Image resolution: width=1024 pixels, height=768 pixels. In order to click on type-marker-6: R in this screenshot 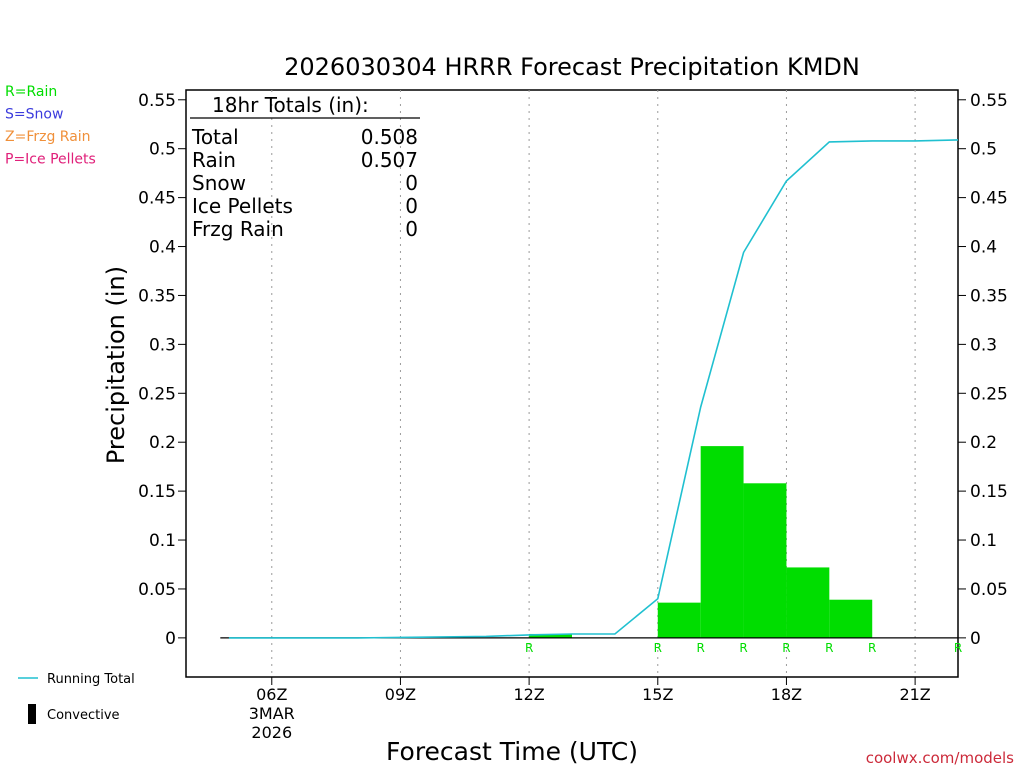, I will do `click(872, 648)`.